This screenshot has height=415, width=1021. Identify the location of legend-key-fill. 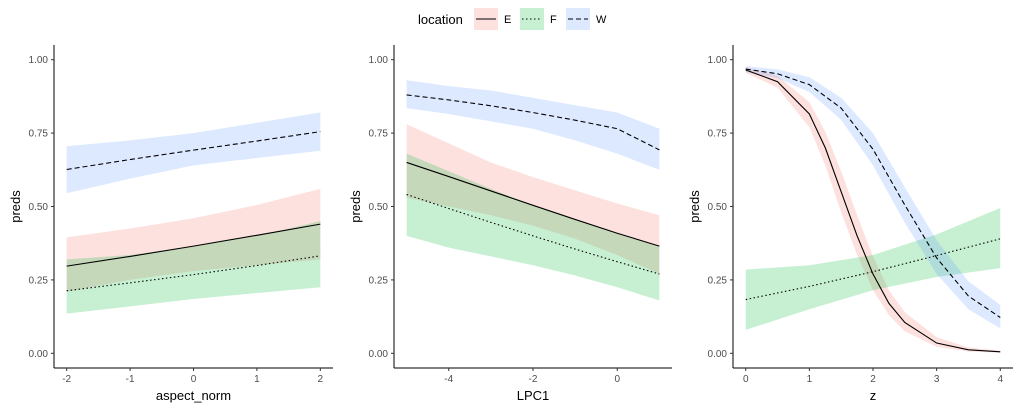
(532, 19).